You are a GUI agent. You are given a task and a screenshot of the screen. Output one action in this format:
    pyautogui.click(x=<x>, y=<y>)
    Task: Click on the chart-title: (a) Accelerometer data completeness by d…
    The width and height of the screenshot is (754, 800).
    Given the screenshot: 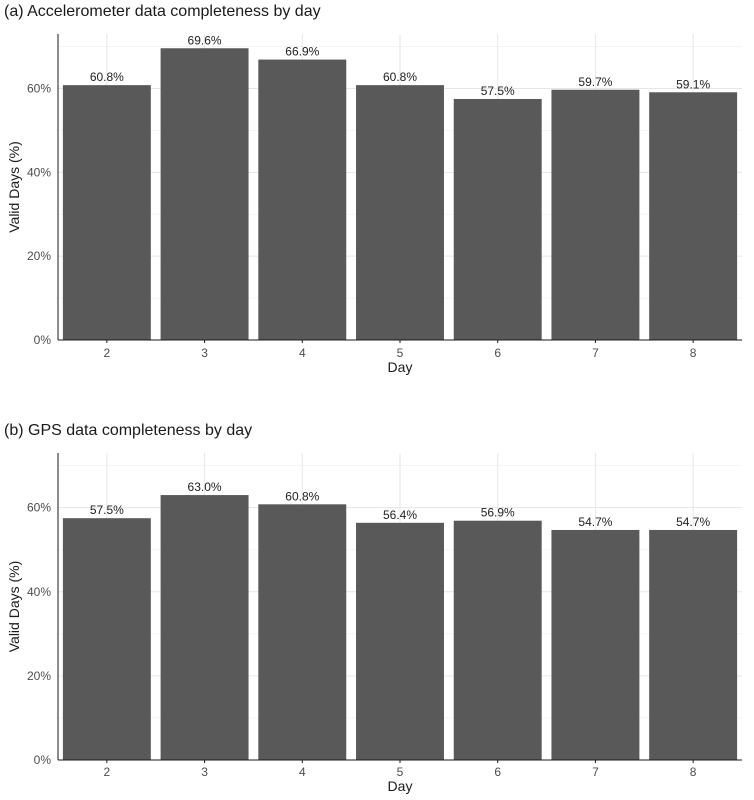 What is the action you would take?
    pyautogui.click(x=162, y=11)
    